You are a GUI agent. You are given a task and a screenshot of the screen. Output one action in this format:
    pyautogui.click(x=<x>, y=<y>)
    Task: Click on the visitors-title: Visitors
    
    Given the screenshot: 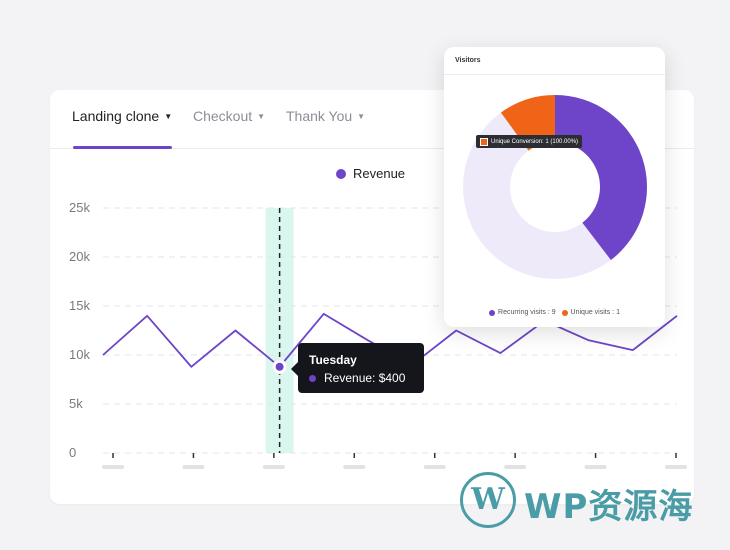 What is the action you would take?
    pyautogui.click(x=468, y=60)
    